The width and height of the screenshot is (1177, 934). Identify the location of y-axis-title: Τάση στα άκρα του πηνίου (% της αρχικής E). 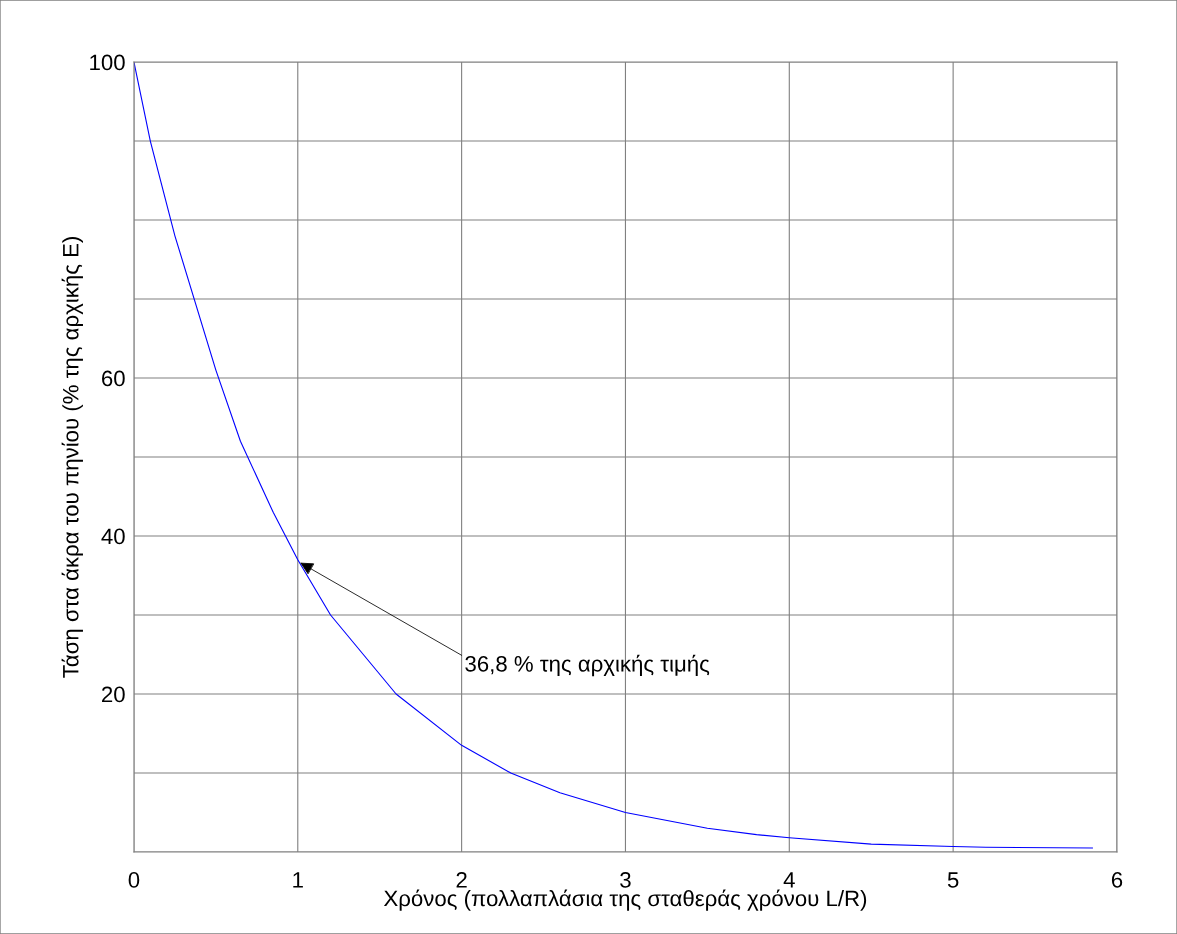
(72, 457).